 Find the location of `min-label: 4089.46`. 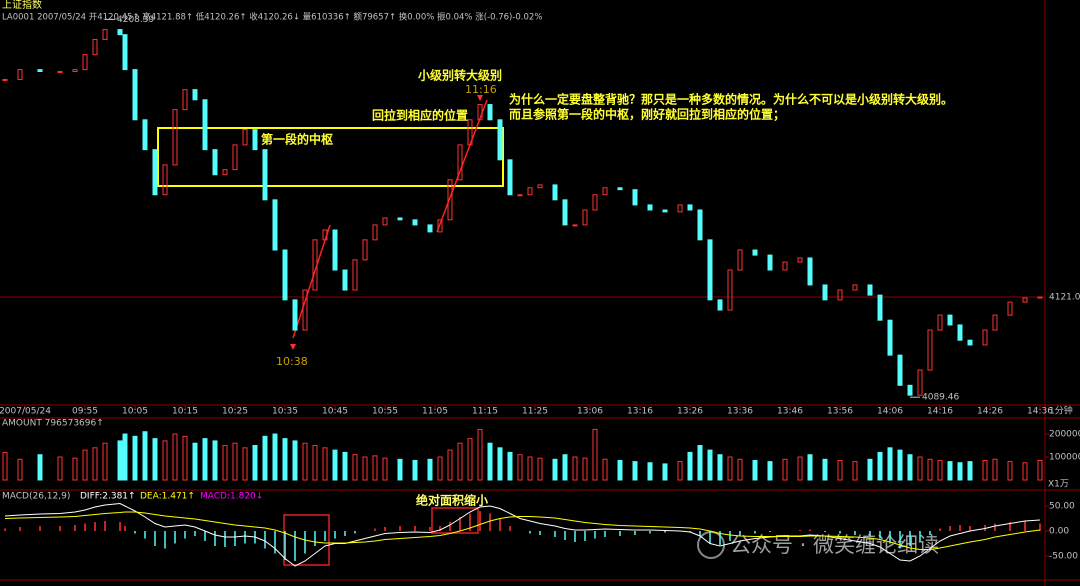

min-label: 4089.46 is located at coordinates (940, 398).